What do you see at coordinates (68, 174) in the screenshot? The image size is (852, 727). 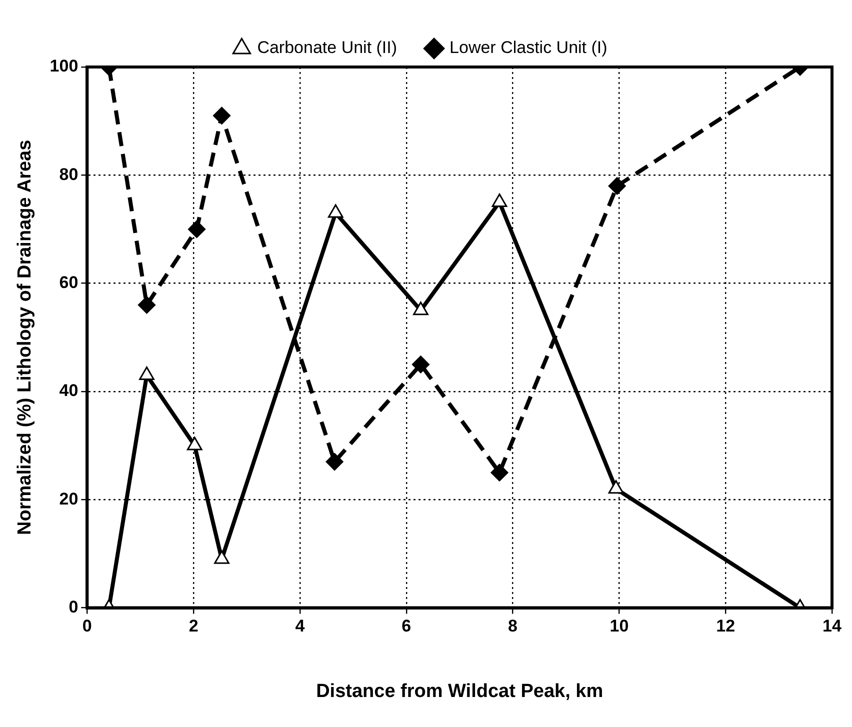 I see `y-tick-label: 80` at bounding box center [68, 174].